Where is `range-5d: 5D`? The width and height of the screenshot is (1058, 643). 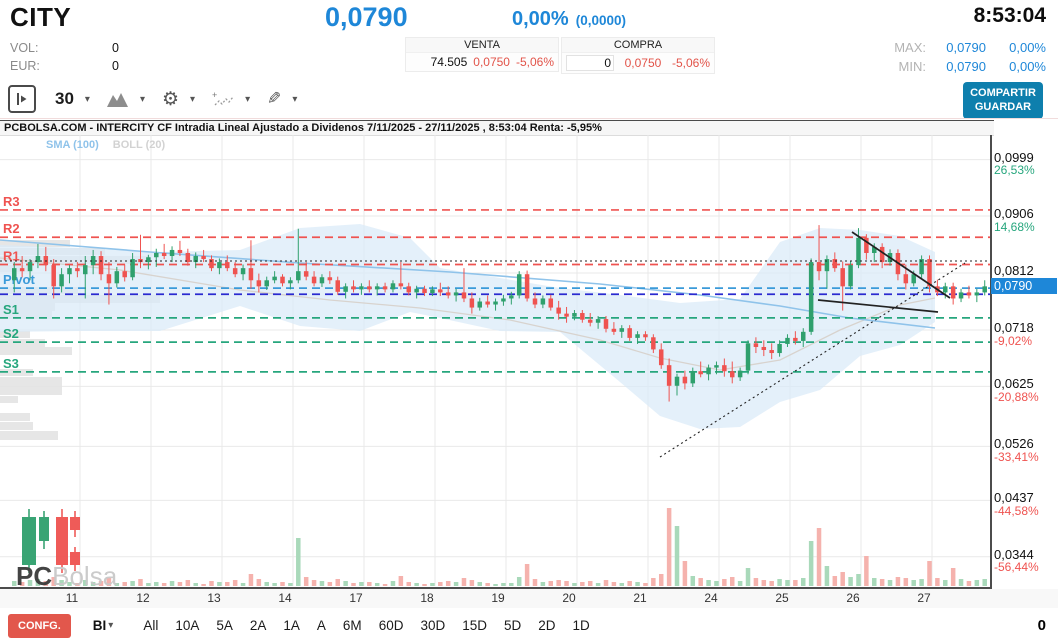 range-5d: 5D is located at coordinates (512, 625).